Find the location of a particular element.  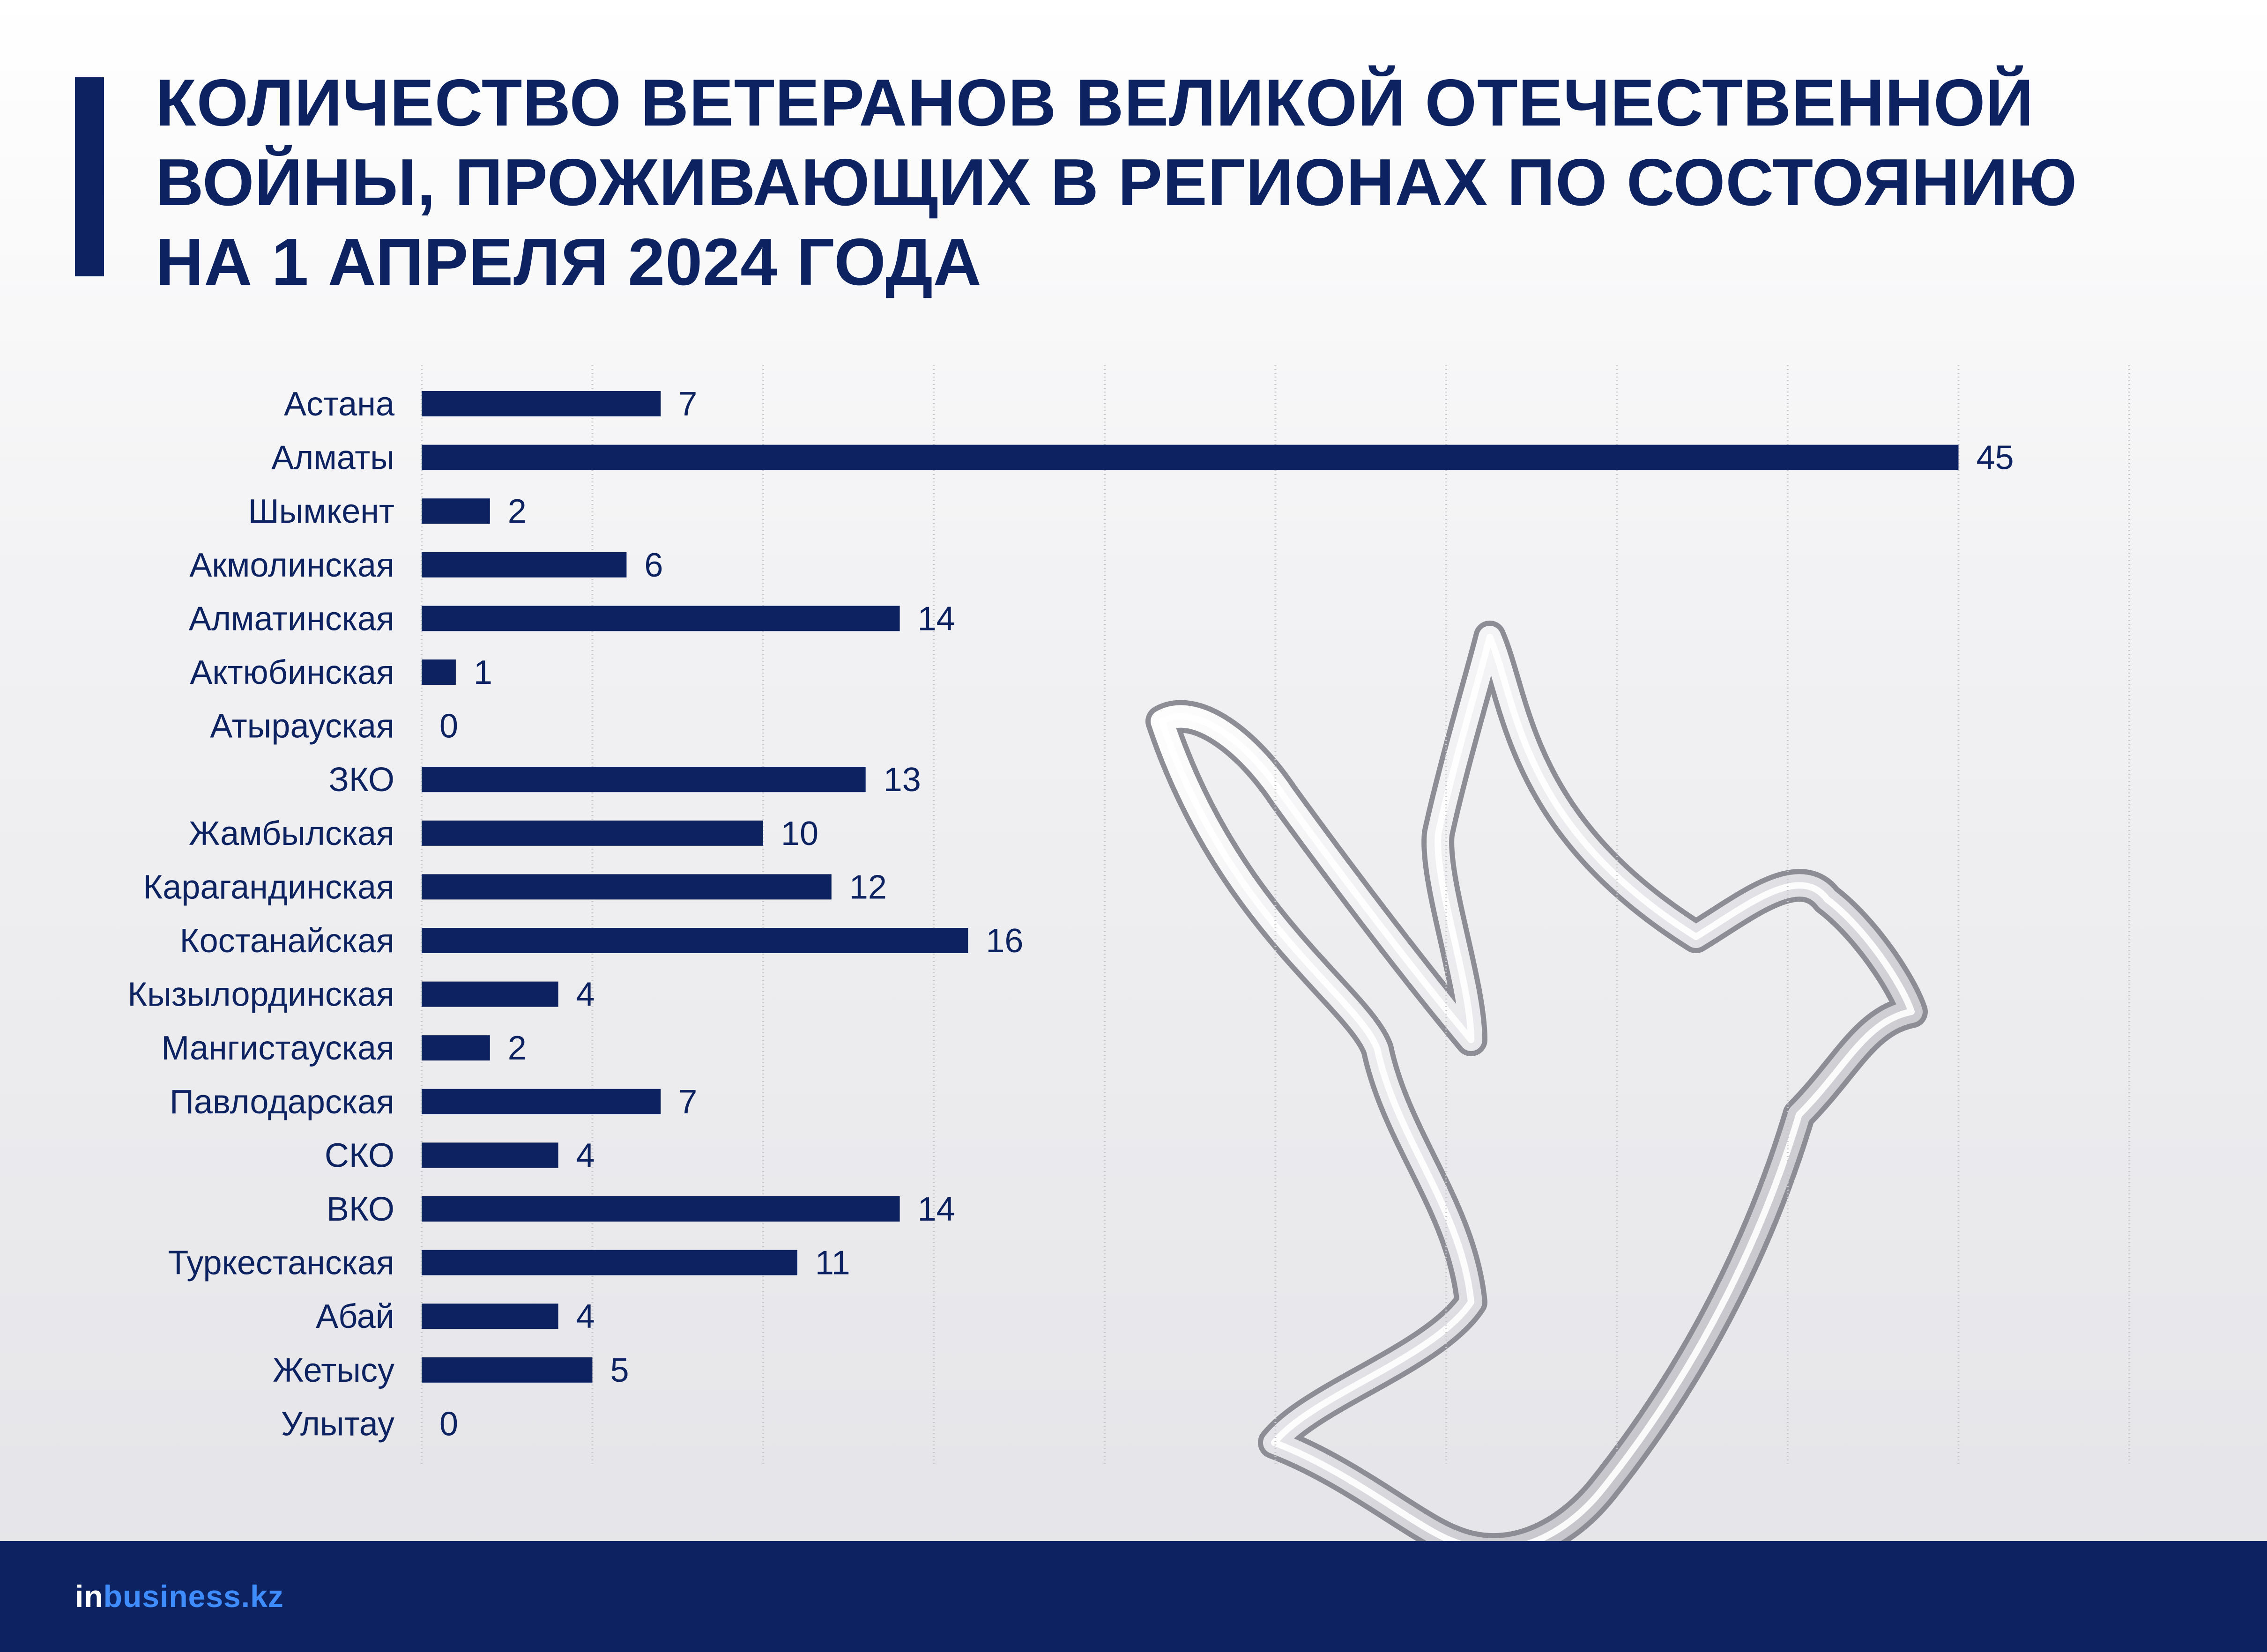

category-label: Карагандинская is located at coordinates (268, 887).